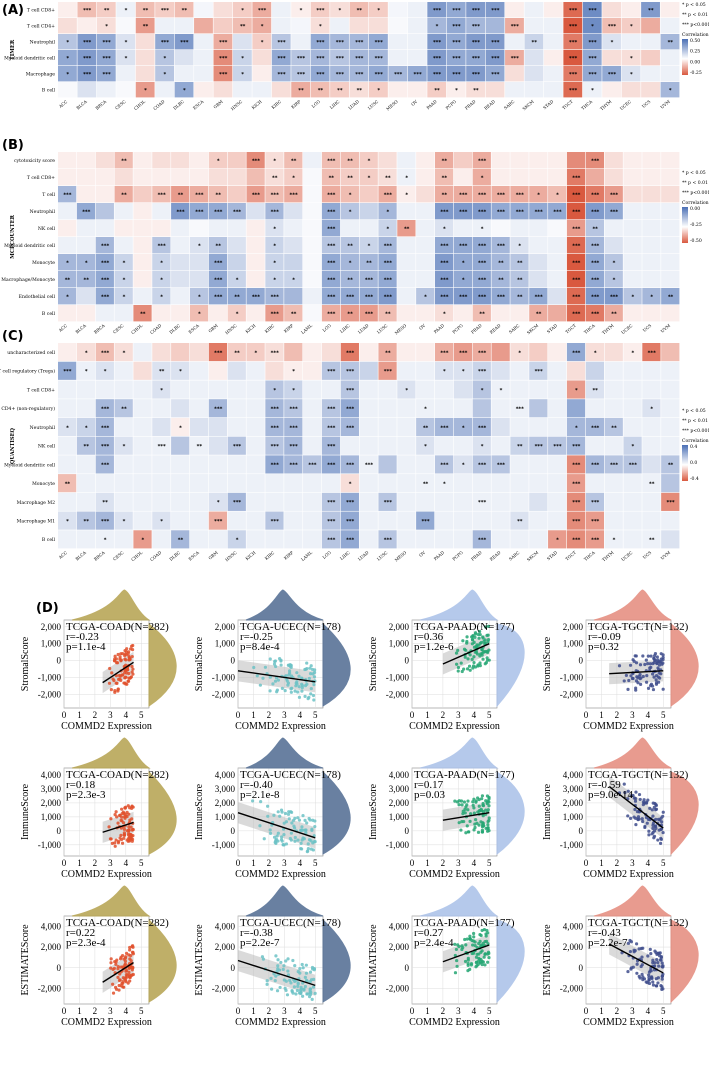 This screenshot has width=709, height=1069. What do you see at coordinates (253, 715) in the screenshot?
I see `x-tick-label: 1` at bounding box center [253, 715].